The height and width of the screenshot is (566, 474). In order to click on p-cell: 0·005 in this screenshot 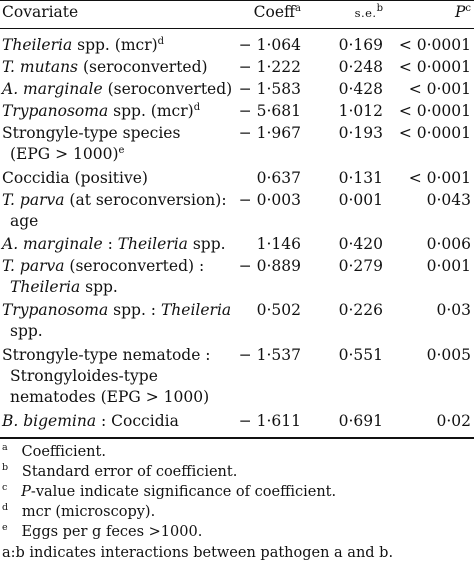, I will do `click(448, 355)`.